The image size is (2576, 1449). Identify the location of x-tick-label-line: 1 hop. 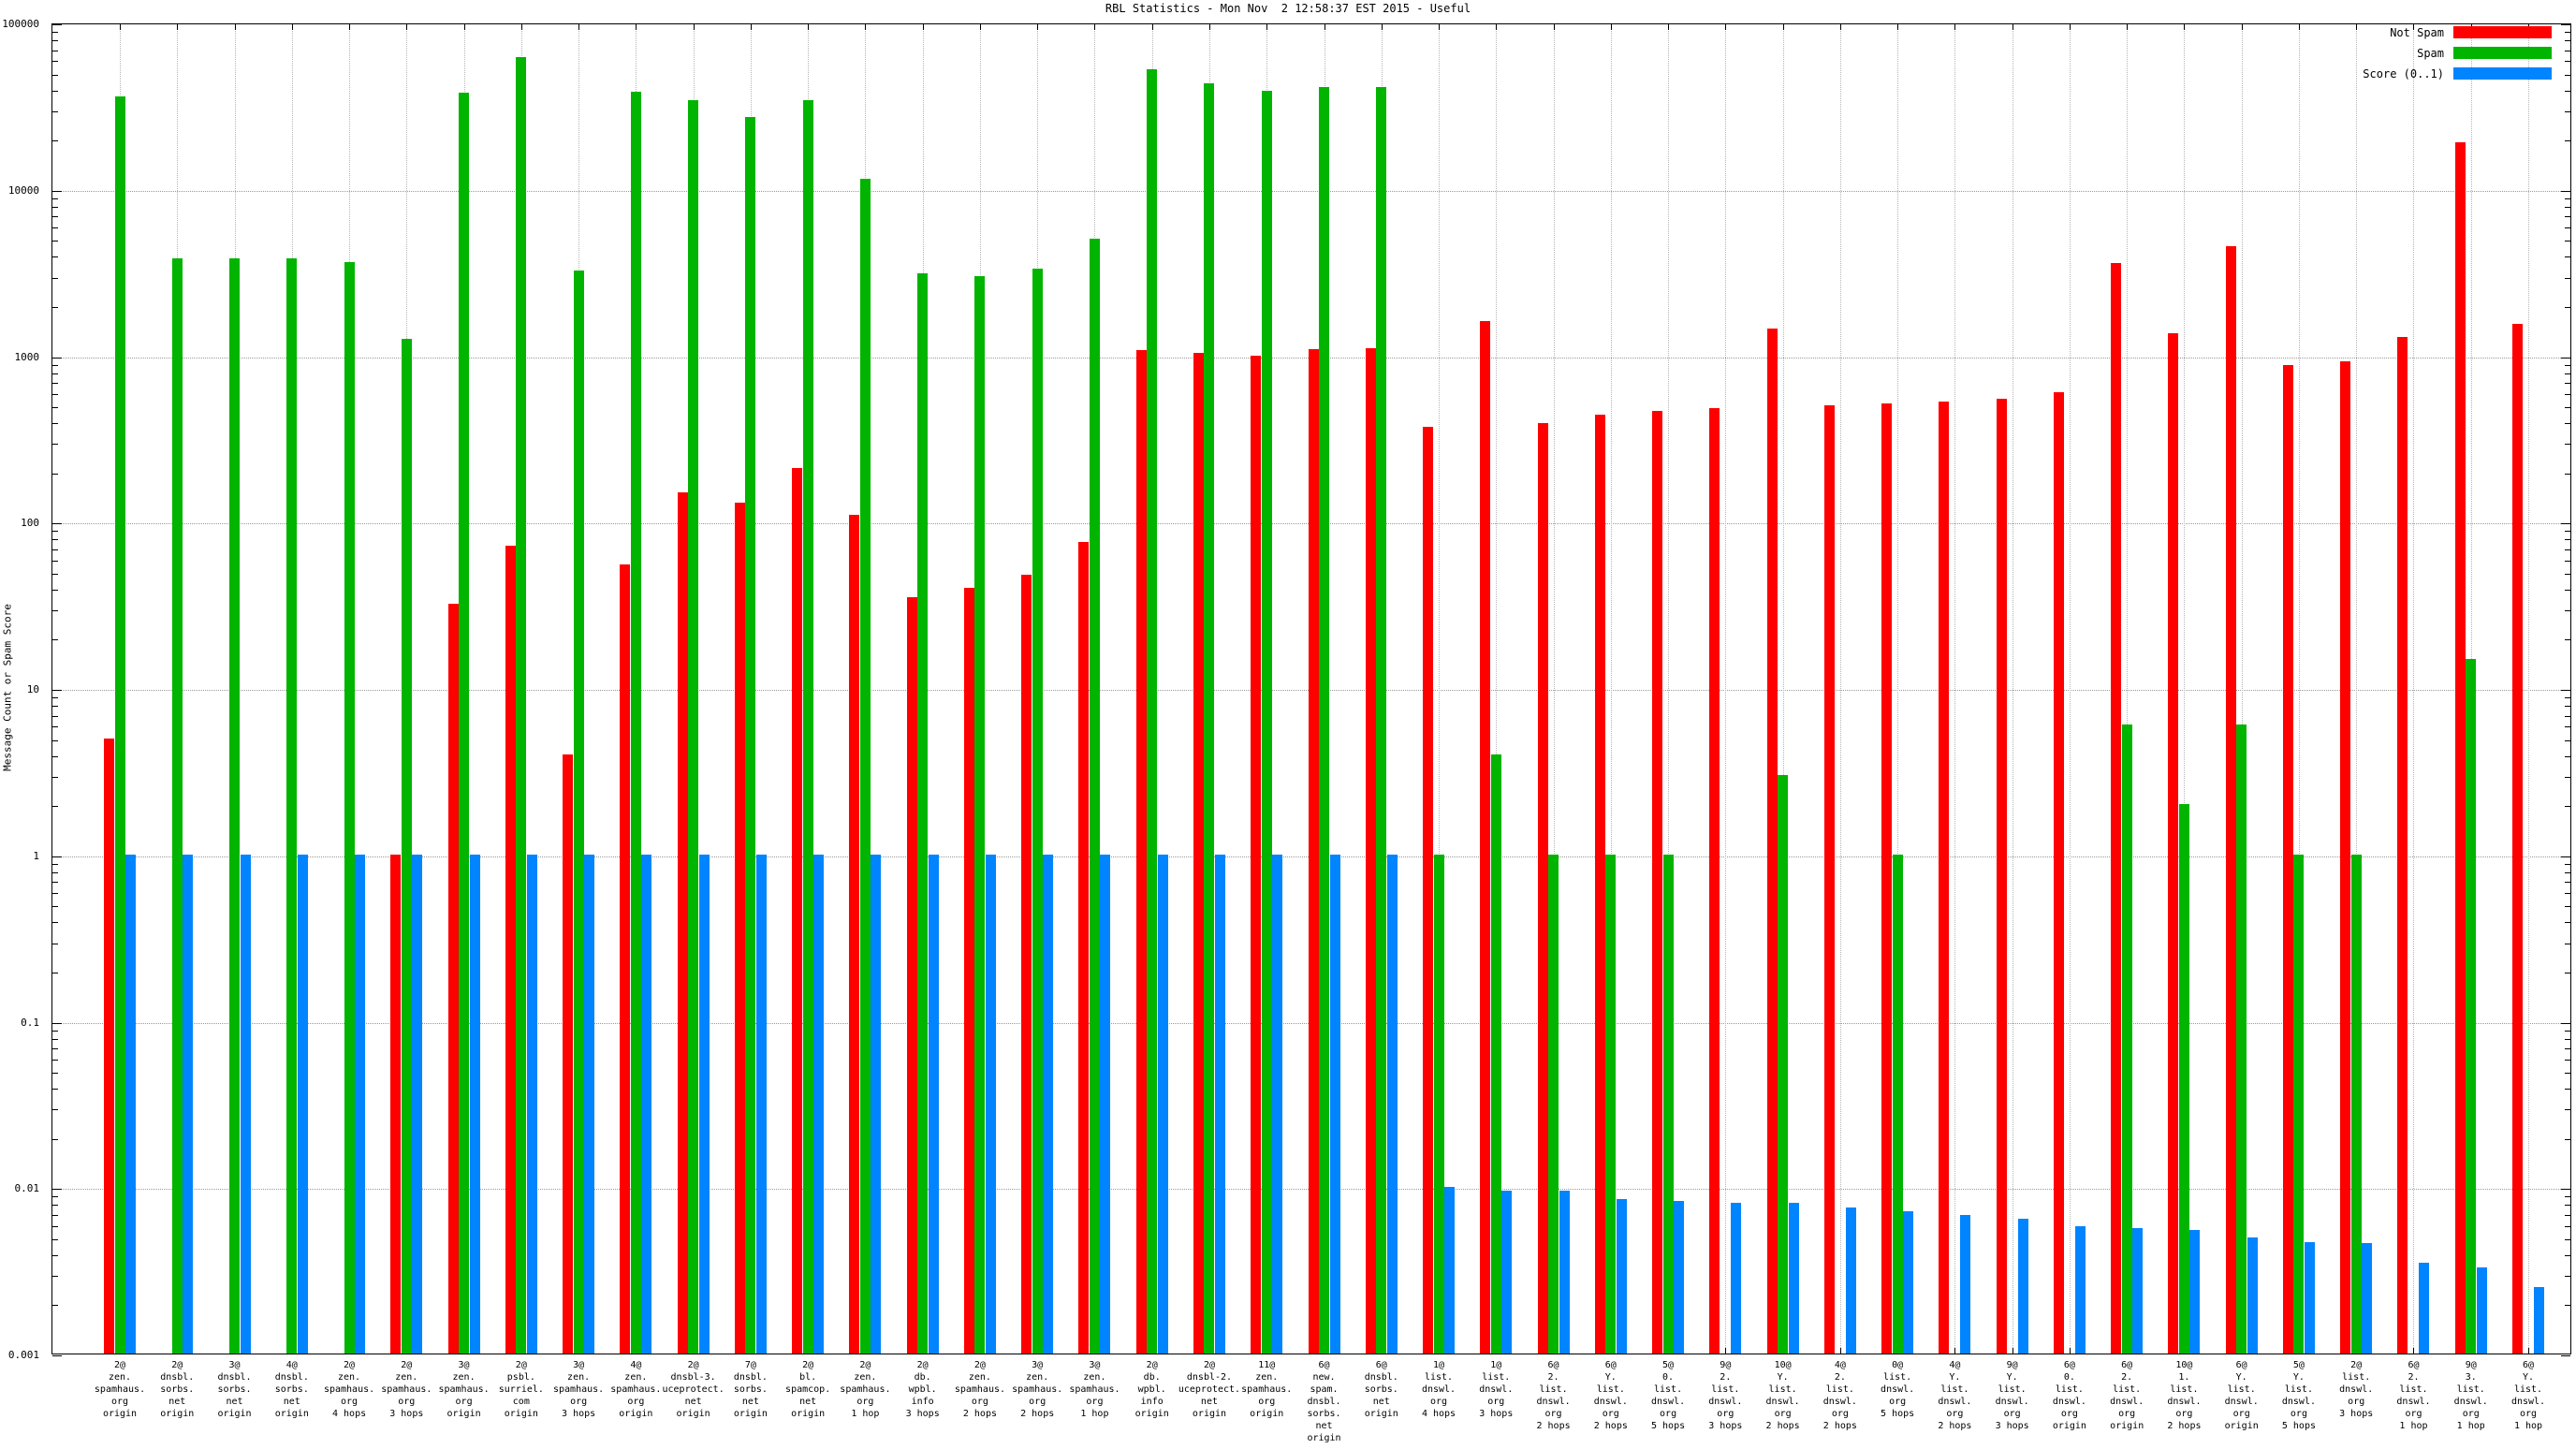
(1094, 1414).